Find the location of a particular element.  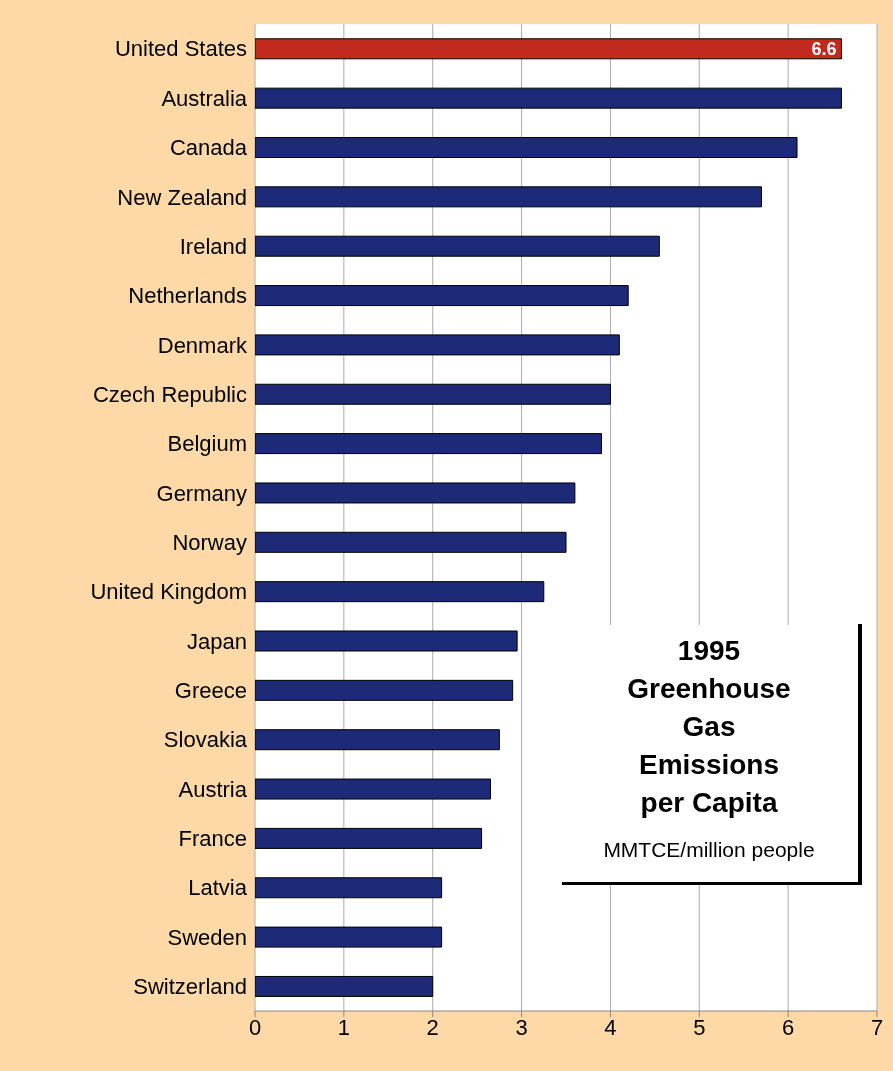

y-tick-label: Sweden is located at coordinates (207, 937).